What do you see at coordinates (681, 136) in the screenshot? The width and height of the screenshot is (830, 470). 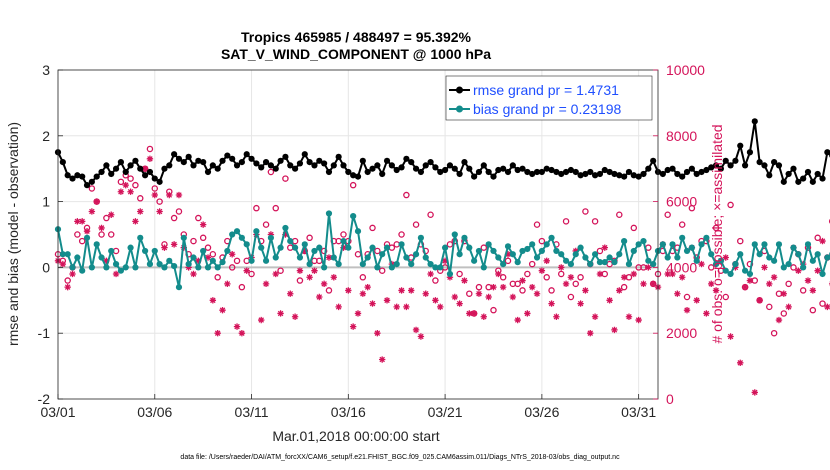 I see `y-right-tick-label: 8000` at bounding box center [681, 136].